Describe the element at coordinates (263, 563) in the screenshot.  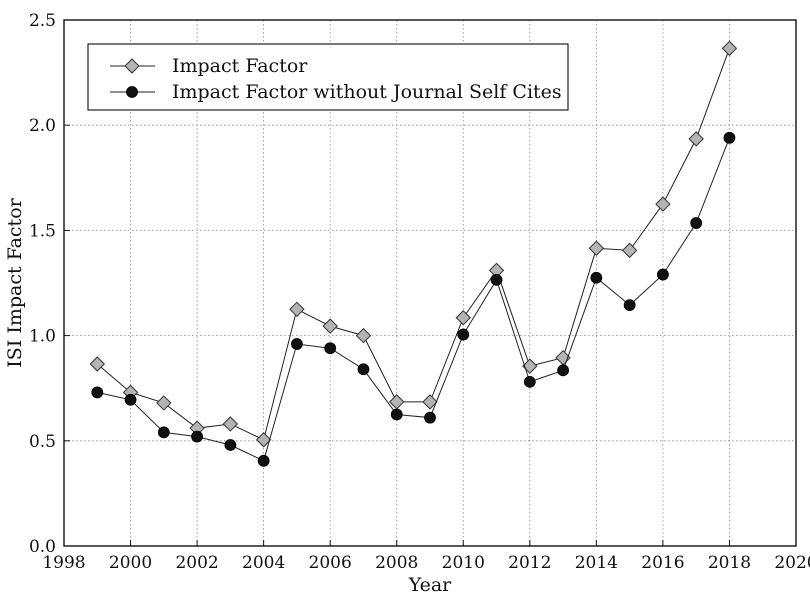
I see `x-tick-label: 2004` at that location.